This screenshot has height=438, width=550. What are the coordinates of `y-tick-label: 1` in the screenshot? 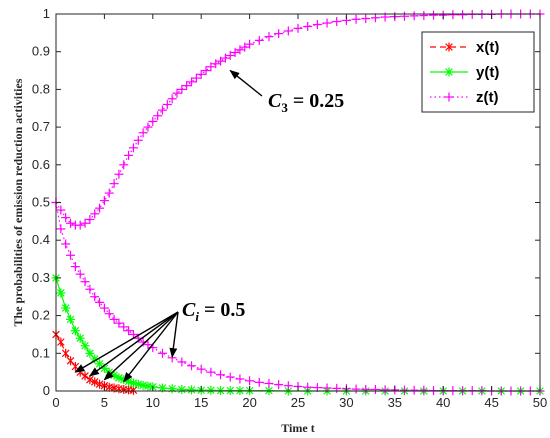 It's located at (46, 13).